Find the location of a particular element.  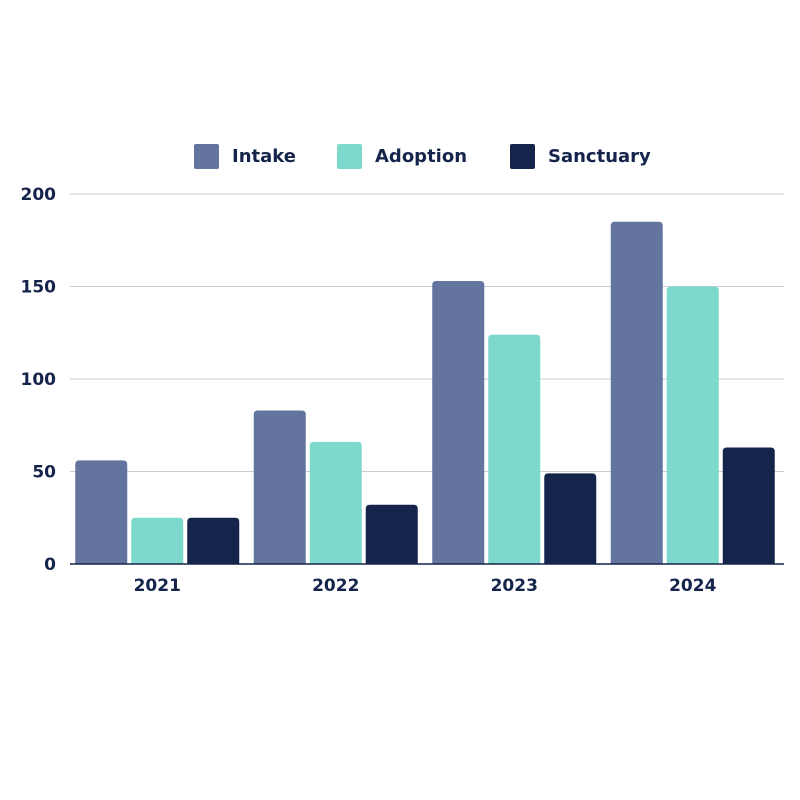

legend-label-adoption: Adoption is located at coordinates (421, 156).